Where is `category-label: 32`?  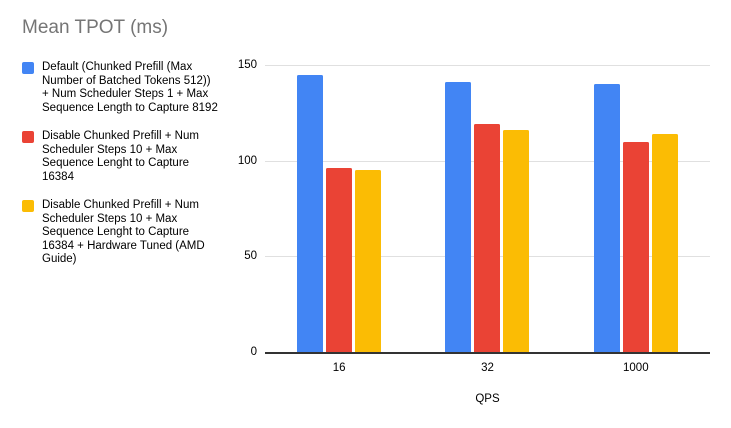 category-label: 32 is located at coordinates (487, 368).